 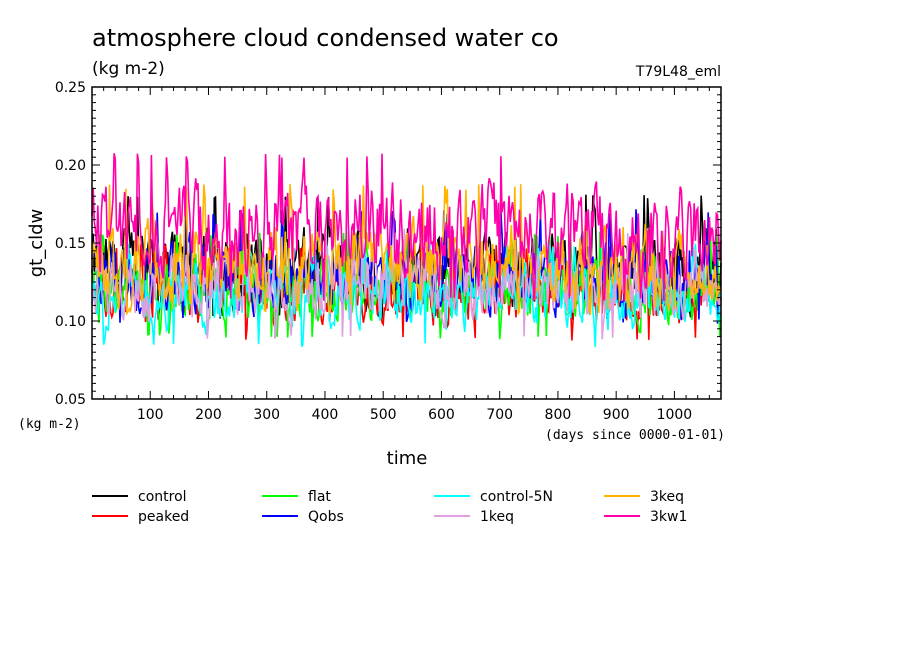 What do you see at coordinates (325, 38) in the screenshot?
I see `chart-title: atmosphere cloud condensed water co` at bounding box center [325, 38].